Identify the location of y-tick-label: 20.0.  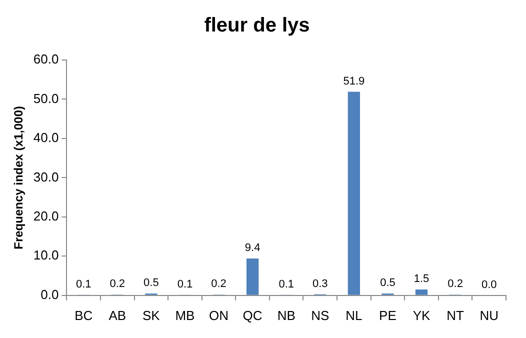
(46, 216).